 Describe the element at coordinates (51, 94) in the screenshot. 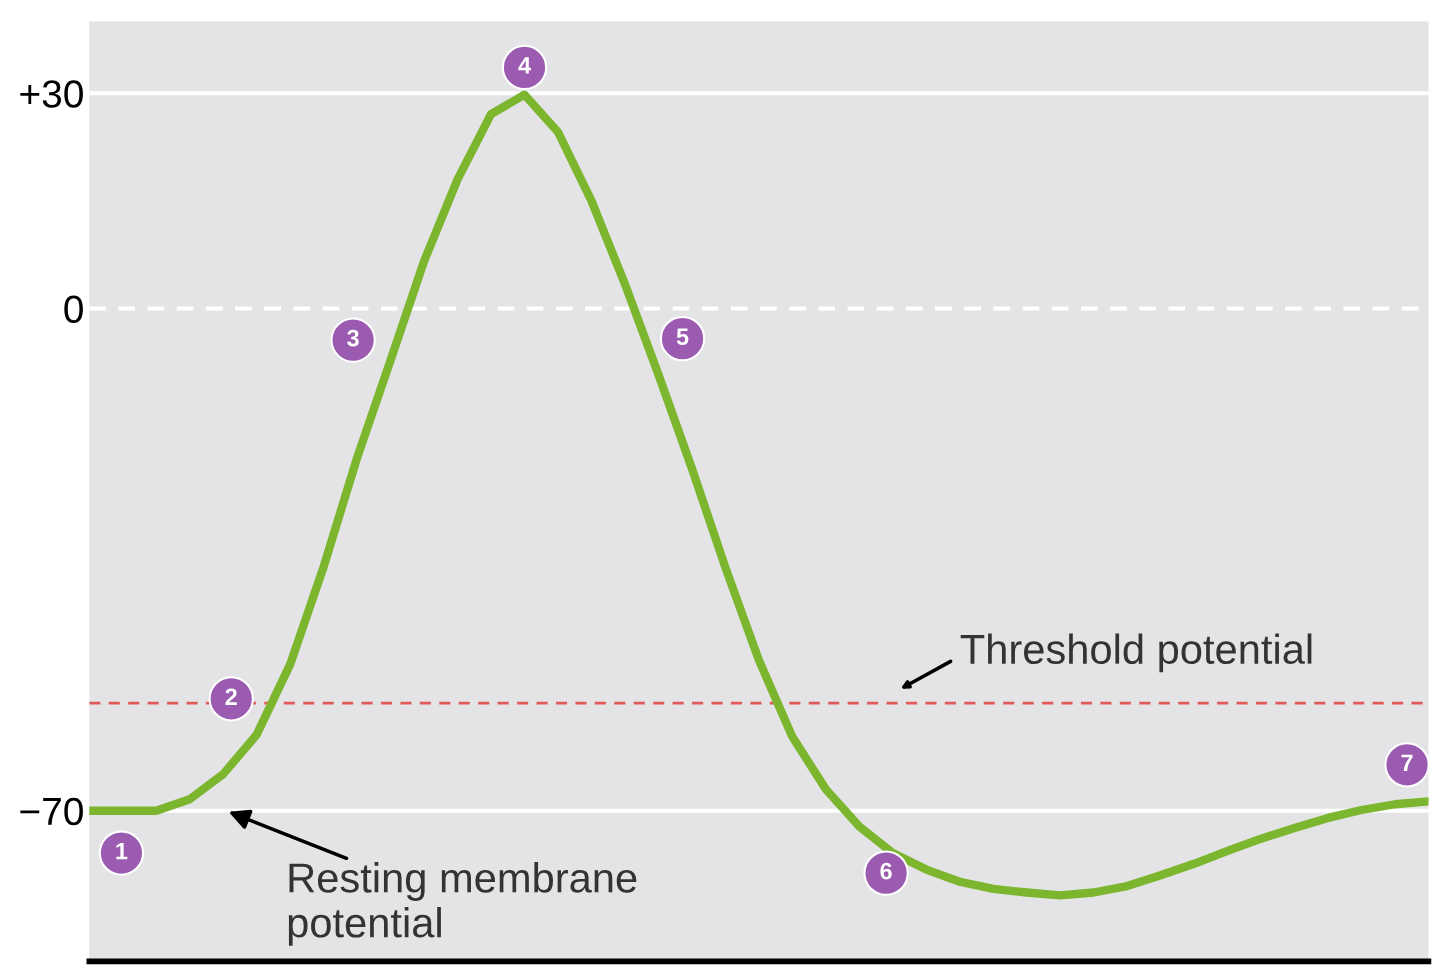

I see `y-tick-label: +30` at that location.